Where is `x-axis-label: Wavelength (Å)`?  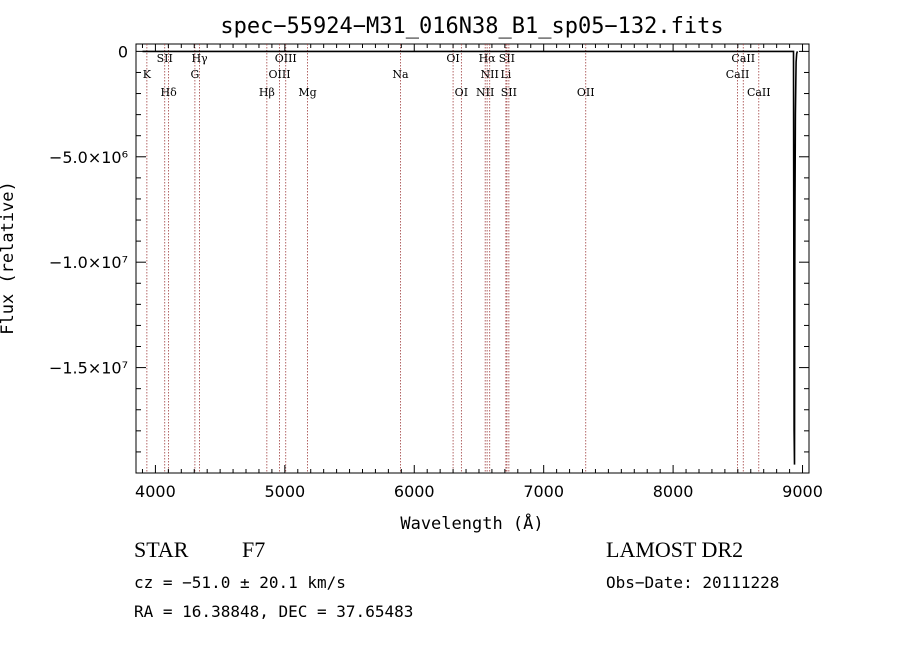 x-axis-label: Wavelength (Å) is located at coordinates (471, 523).